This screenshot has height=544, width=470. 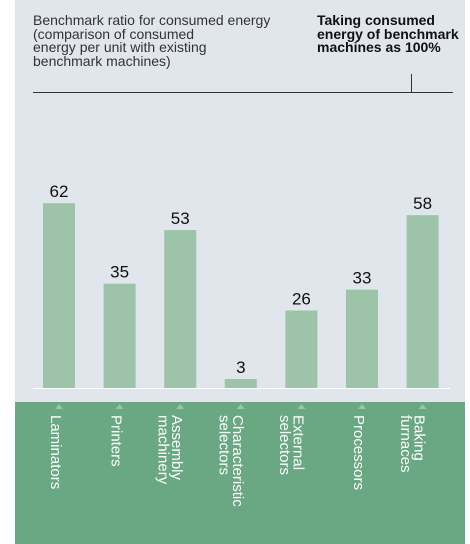 What do you see at coordinates (240, 367) in the screenshot?
I see `bar-value-label: 3` at bounding box center [240, 367].